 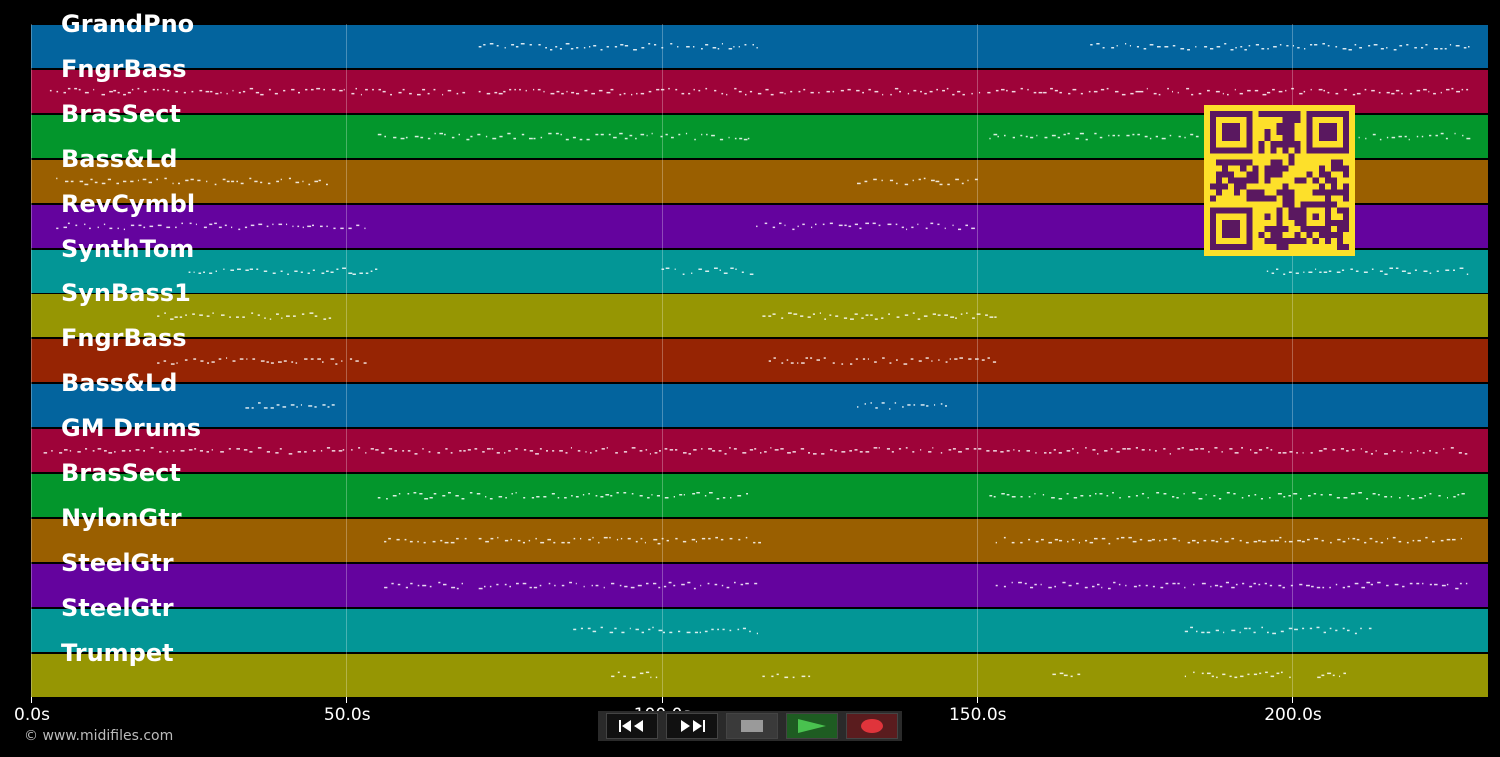 I want to click on record-button, so click(x=872, y=726).